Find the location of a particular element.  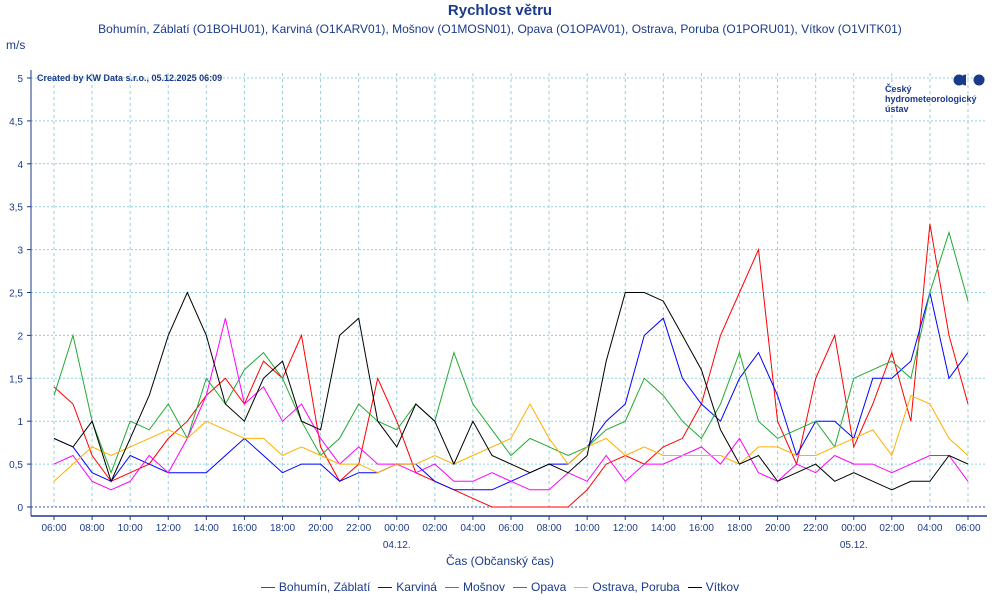

legend-item: Mošnov is located at coordinates (474, 587).